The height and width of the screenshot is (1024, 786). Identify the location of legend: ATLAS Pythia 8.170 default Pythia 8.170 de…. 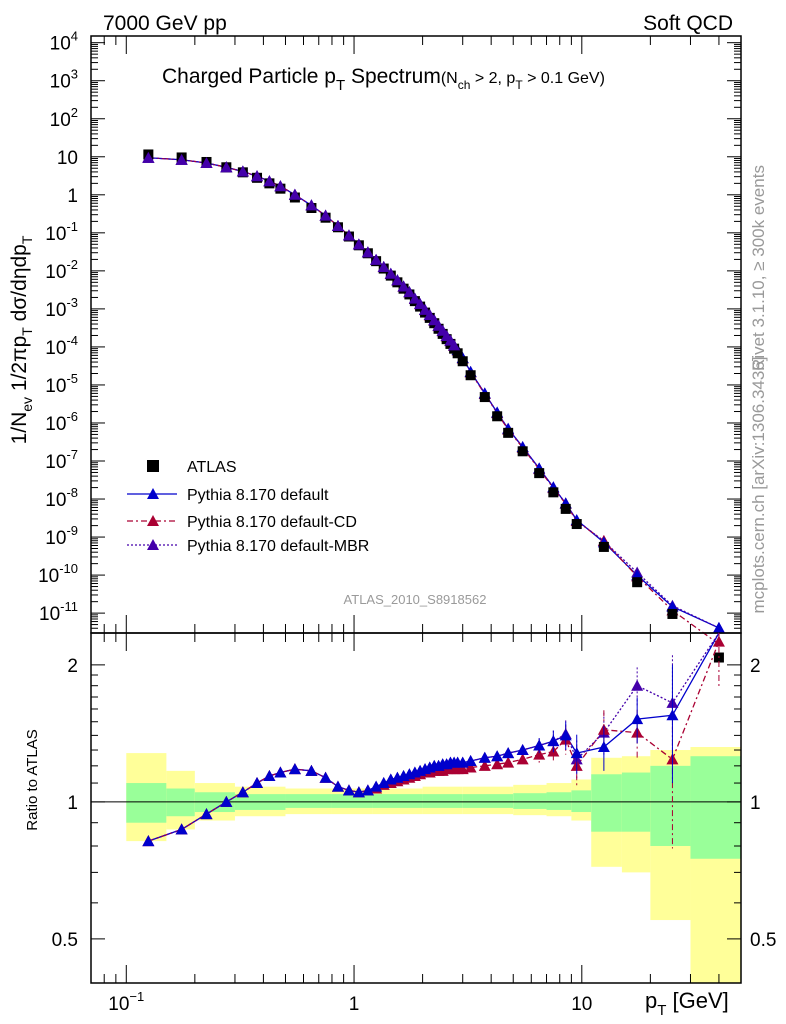
(248, 507).